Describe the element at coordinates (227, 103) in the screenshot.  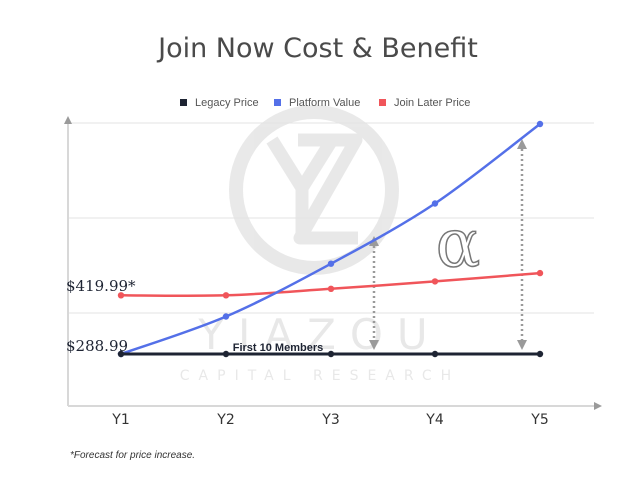
I see `legend-label: Legacy Price` at that location.